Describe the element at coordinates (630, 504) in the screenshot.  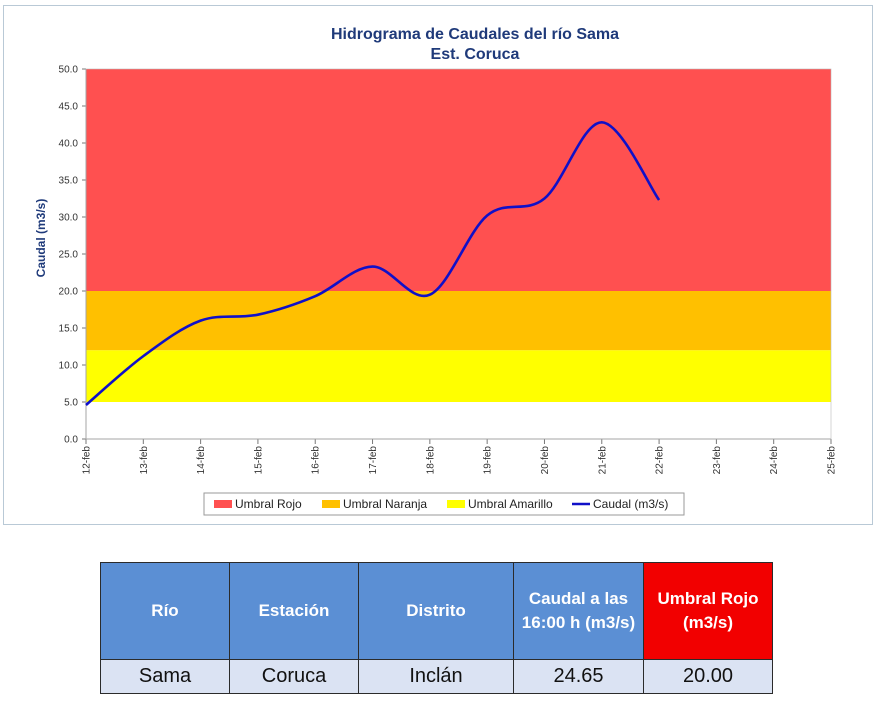
I see `legend-caudal-m3-s-label: Caudal (m3/s)` at that location.